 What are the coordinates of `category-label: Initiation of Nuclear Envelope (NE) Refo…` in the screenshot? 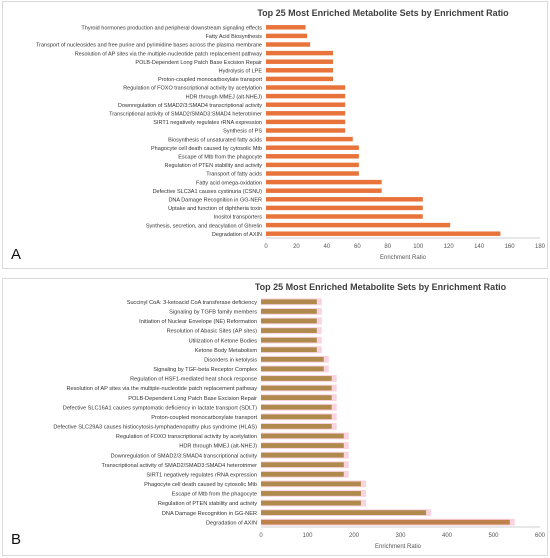 It's located at (198, 322).